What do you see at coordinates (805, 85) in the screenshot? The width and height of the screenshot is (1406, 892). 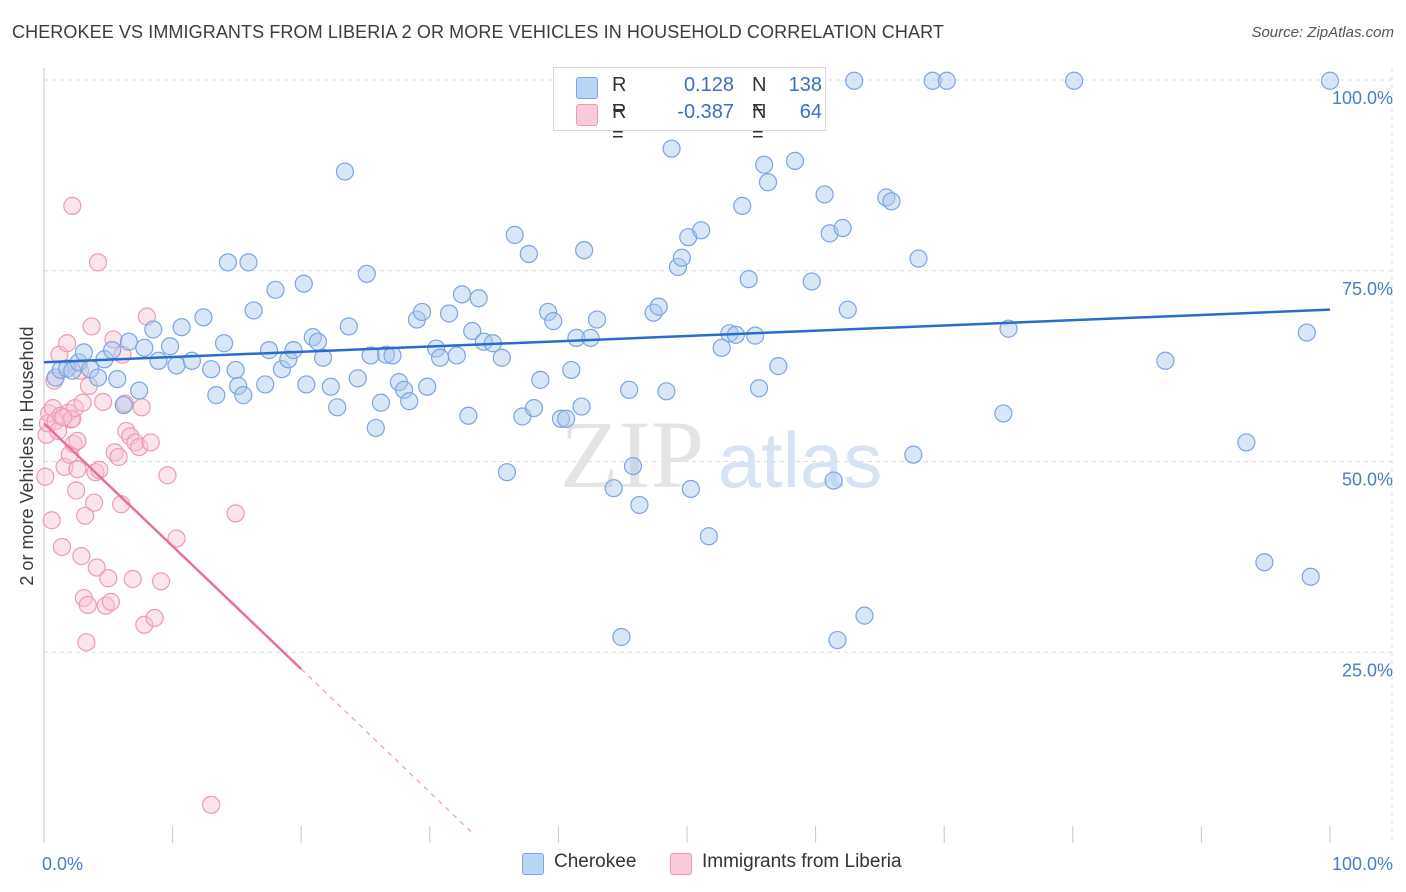 I see `n-value: 138` at bounding box center [805, 85].